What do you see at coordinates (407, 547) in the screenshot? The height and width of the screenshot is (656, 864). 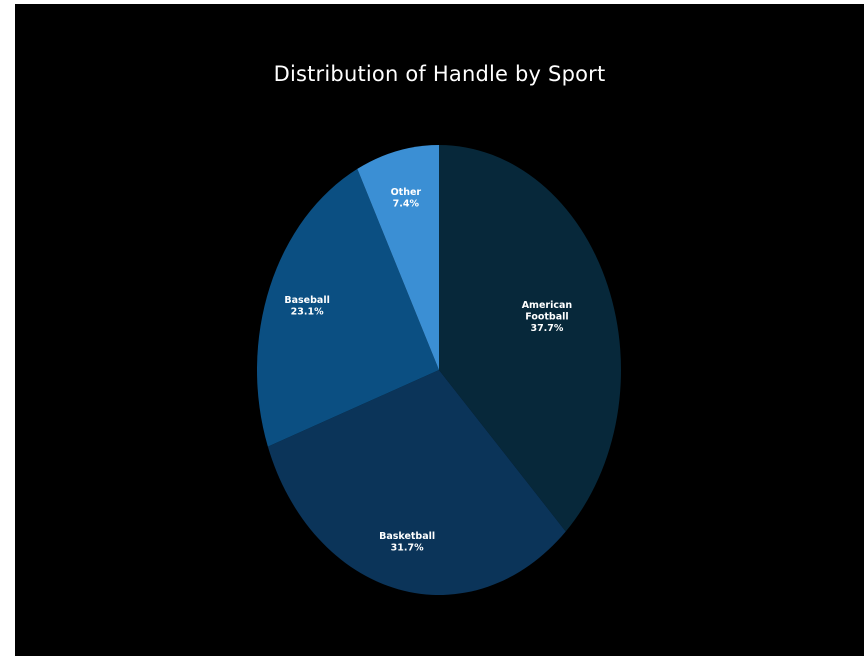 I see `slice-value-label: 31.7%` at bounding box center [407, 547].